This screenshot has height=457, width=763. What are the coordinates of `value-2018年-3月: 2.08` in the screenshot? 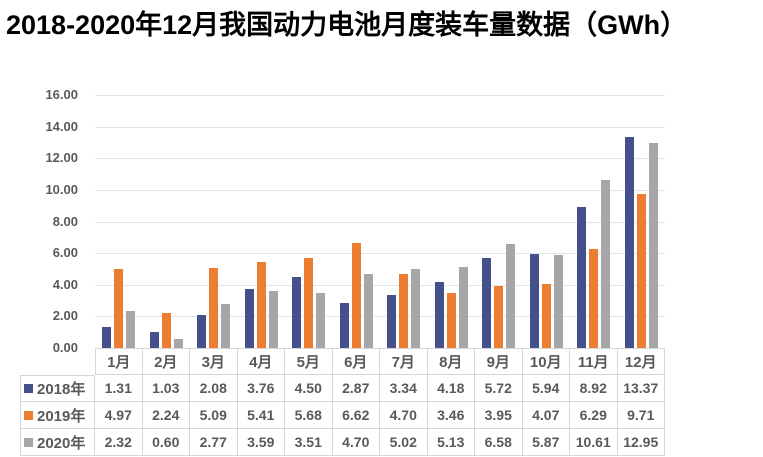 It's located at (214, 388).